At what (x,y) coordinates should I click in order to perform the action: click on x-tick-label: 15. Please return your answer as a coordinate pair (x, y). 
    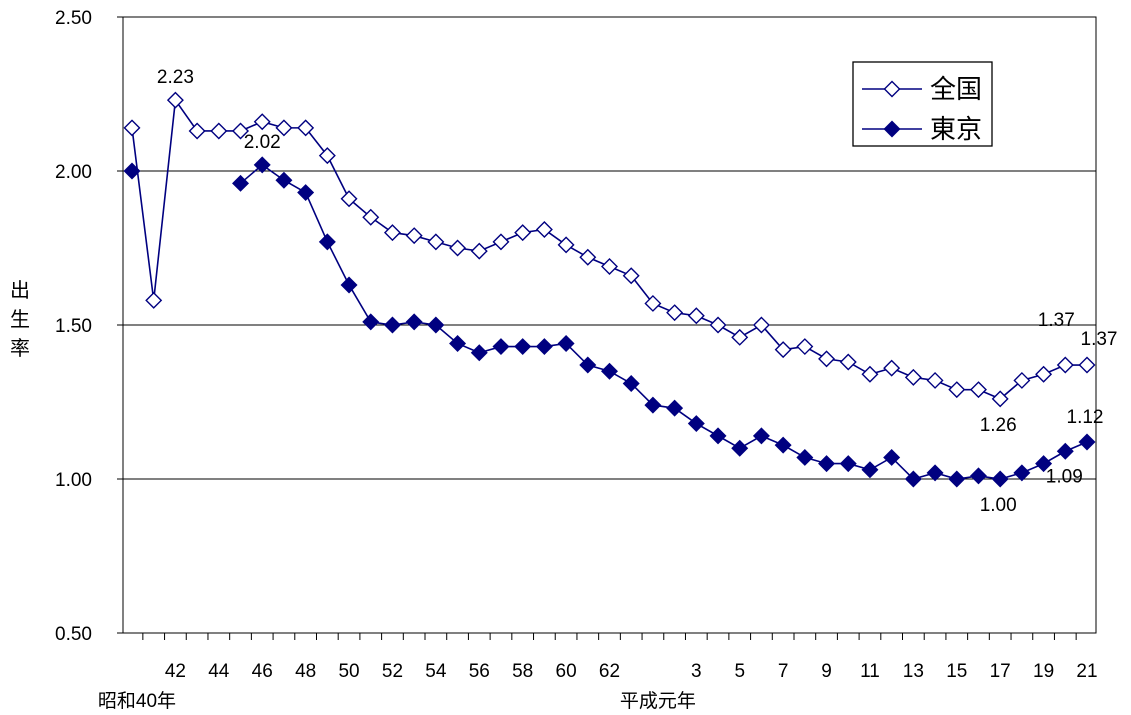
    Looking at the image, I should click on (956, 671).